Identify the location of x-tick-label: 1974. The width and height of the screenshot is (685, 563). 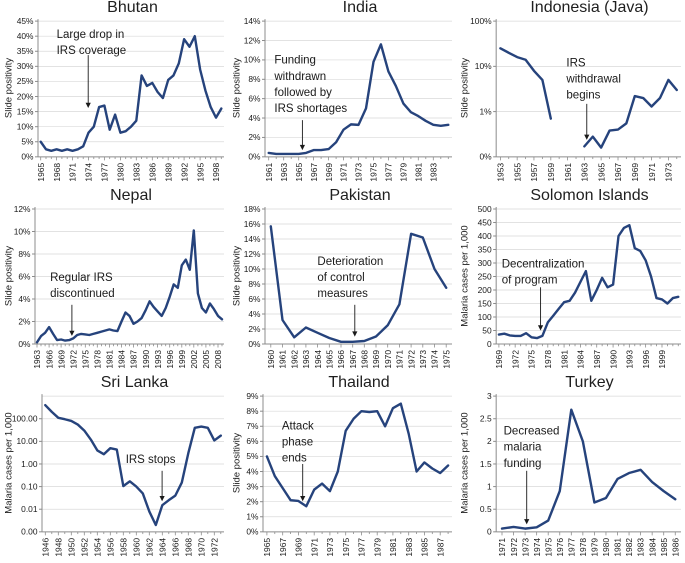
(89, 172).